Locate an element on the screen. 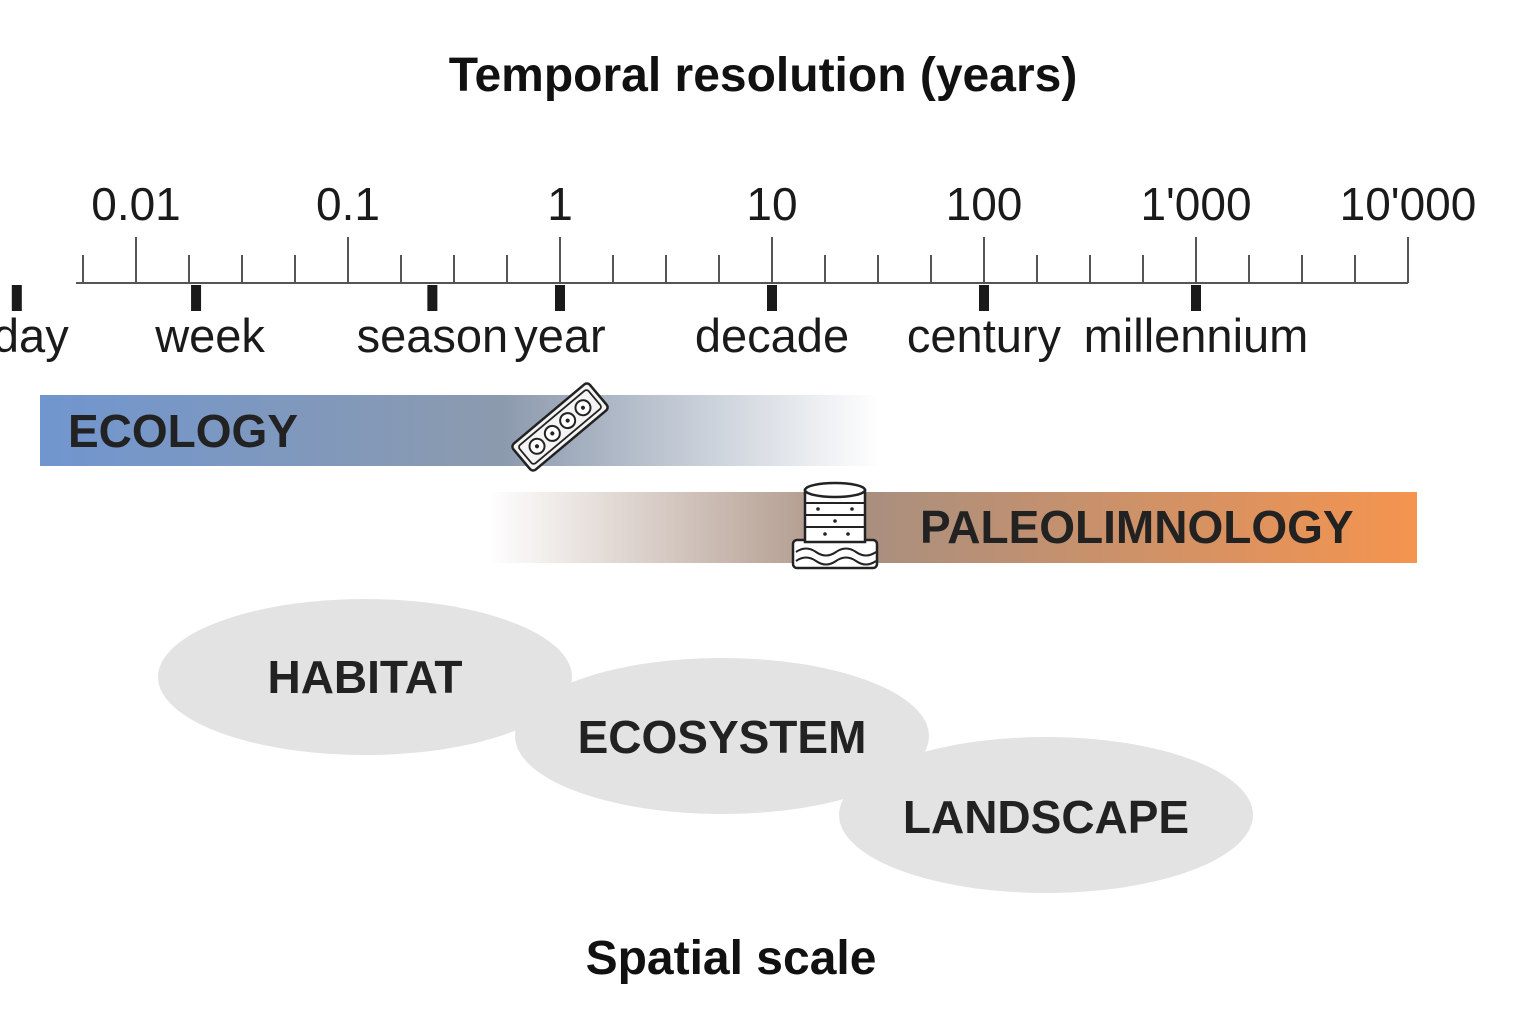  landscape-ellipse is located at coordinates (1046, 815).